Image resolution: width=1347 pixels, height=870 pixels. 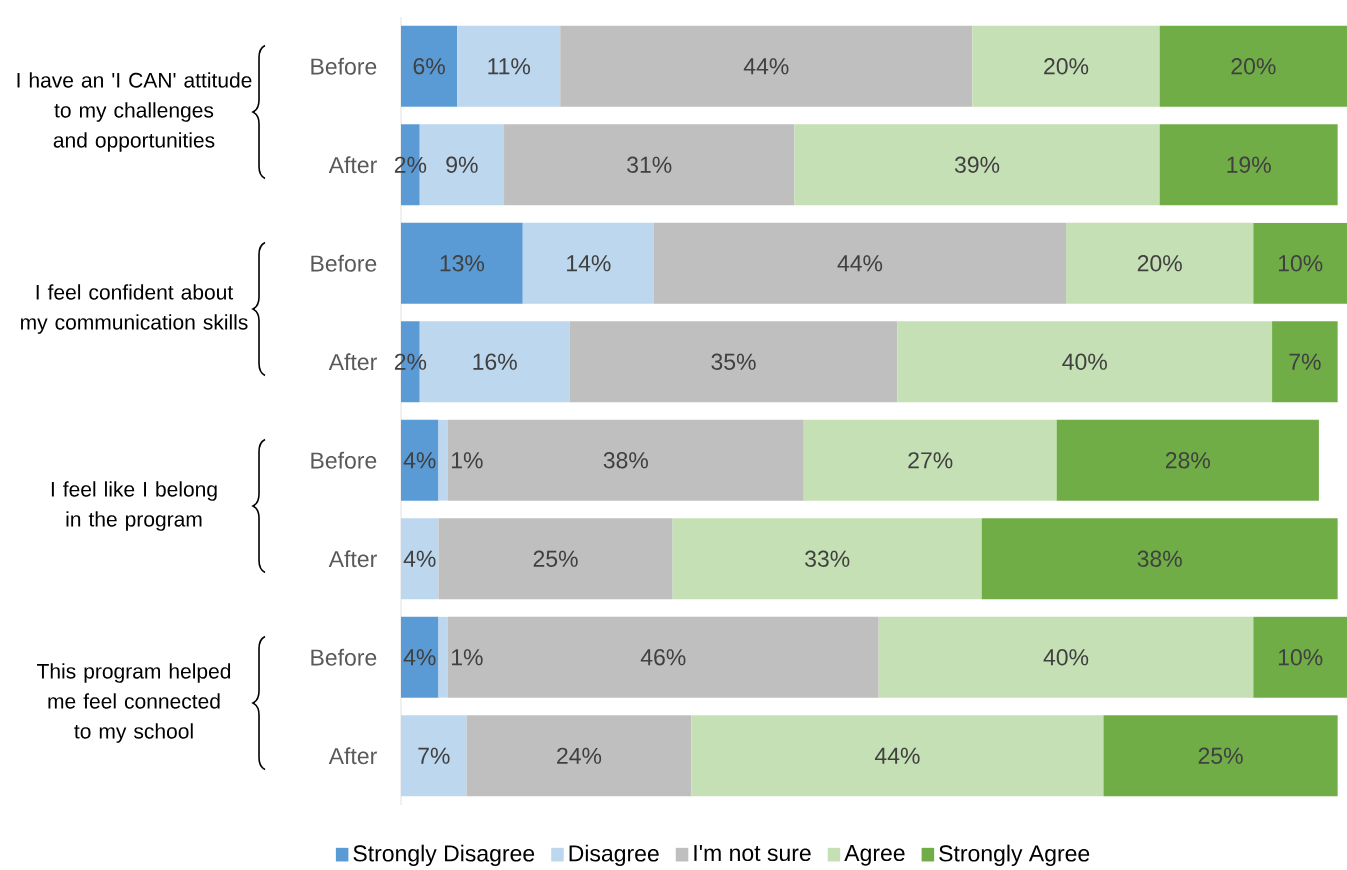 What do you see at coordinates (134, 309) in the screenshot?
I see `text: I feel confident about my communication skills` at bounding box center [134, 309].